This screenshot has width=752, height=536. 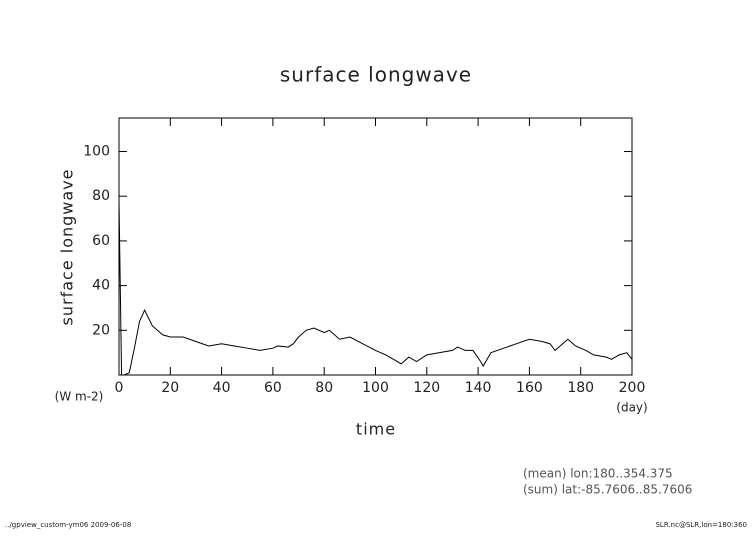 I want to click on x-tick-label: 100, so click(x=375, y=388).